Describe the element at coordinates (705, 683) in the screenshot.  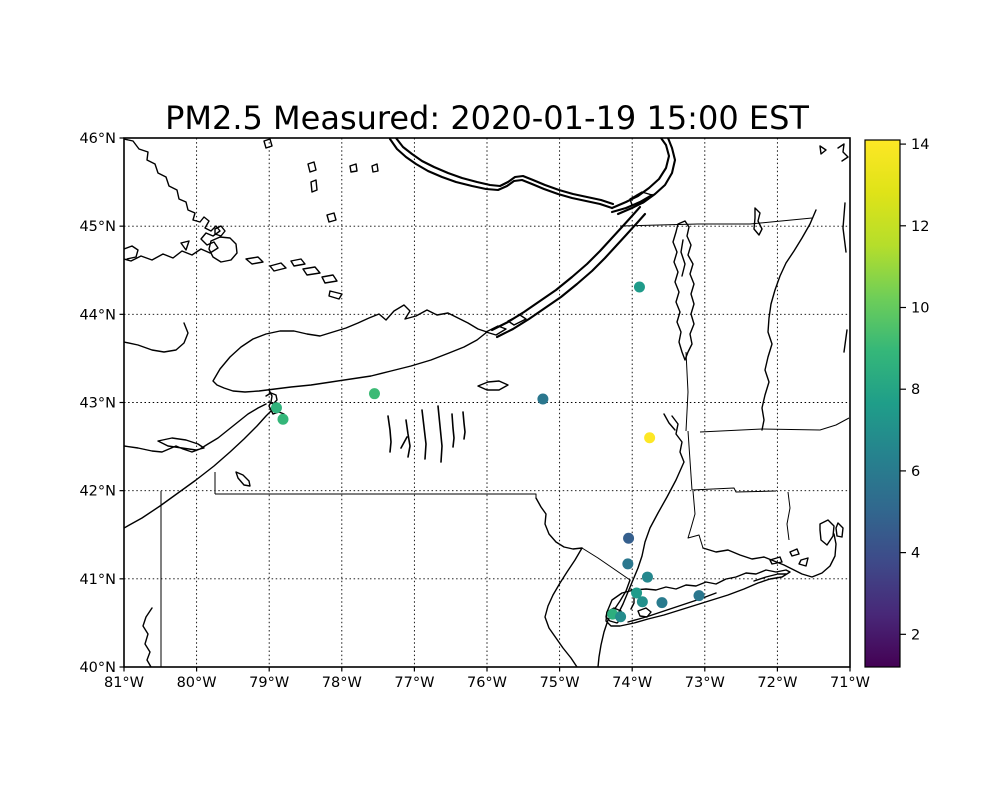
I see `x-tick-label: 73°W` at that location.